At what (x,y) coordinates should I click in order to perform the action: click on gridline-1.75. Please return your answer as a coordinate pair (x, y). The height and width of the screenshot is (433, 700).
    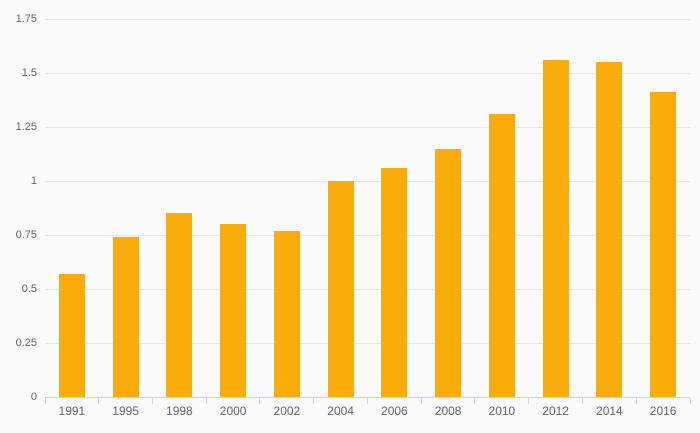
    Looking at the image, I should click on (367, 19).